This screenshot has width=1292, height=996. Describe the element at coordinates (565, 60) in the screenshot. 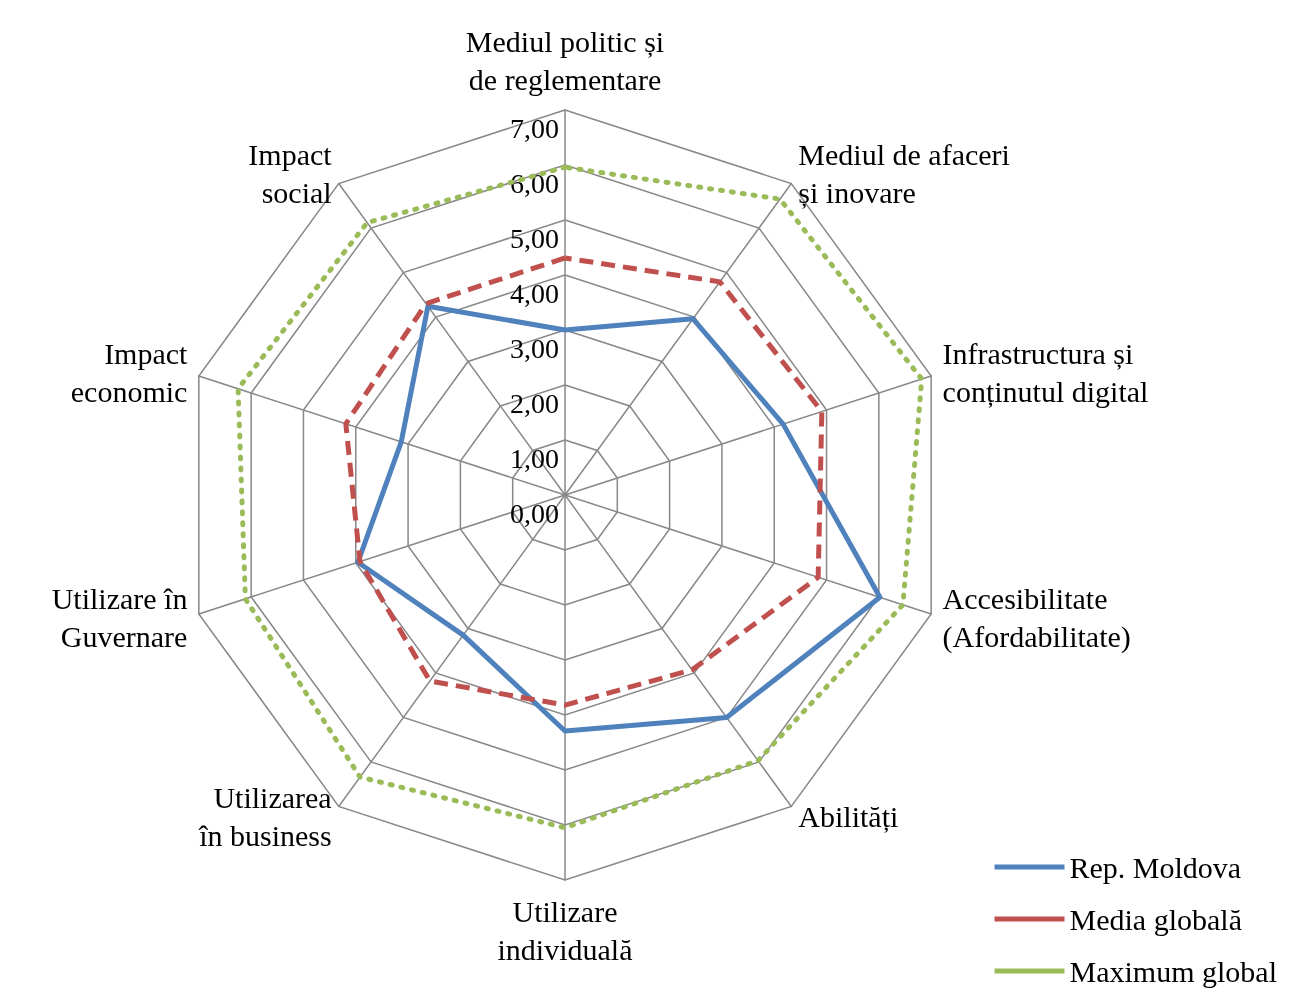

I see `spoke-label: Mediul politic și de reglementare` at that location.